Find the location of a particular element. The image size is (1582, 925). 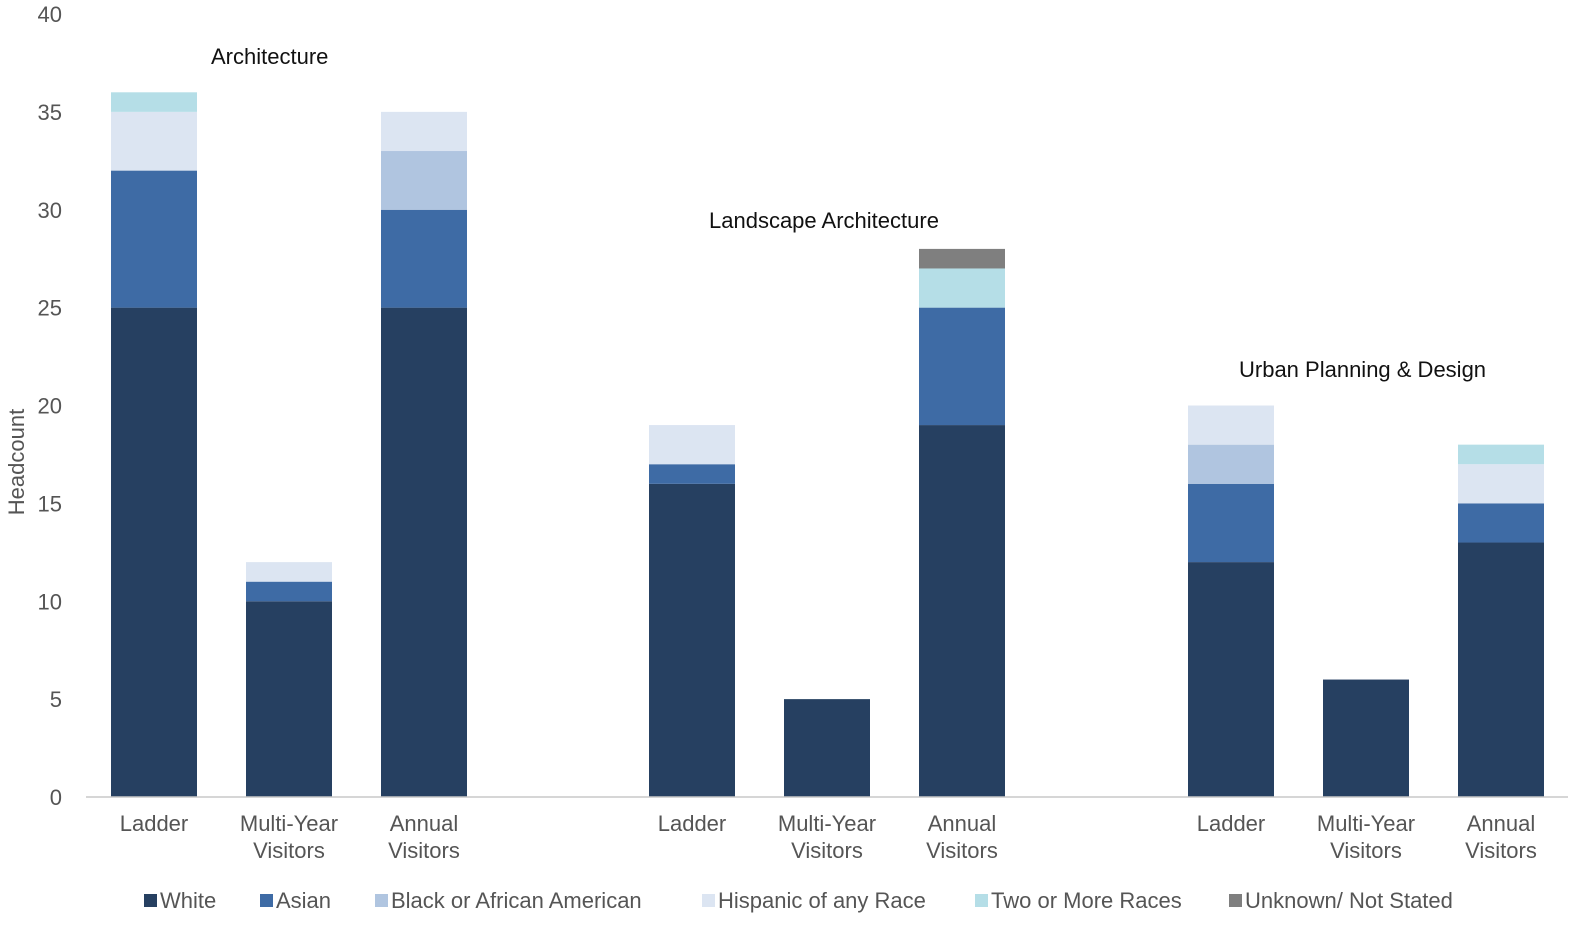

y-tick-label: 0 is located at coordinates (56, 797).